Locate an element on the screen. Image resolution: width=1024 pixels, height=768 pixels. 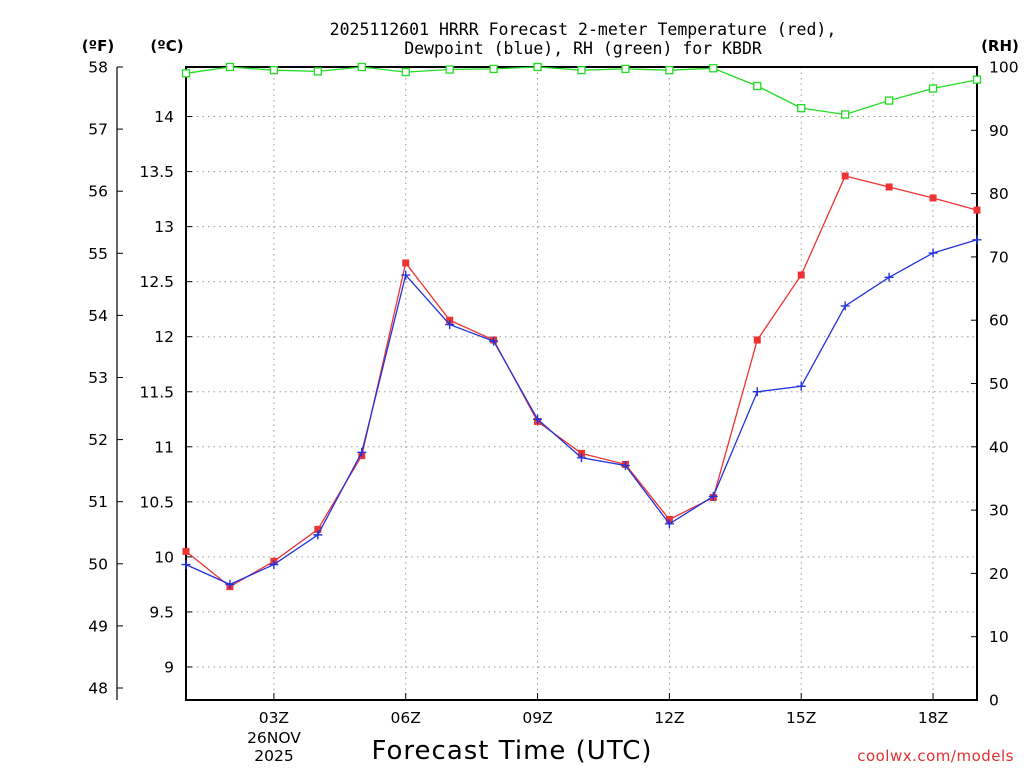
fahrenheit-tick-label: 49 is located at coordinates (98, 626).